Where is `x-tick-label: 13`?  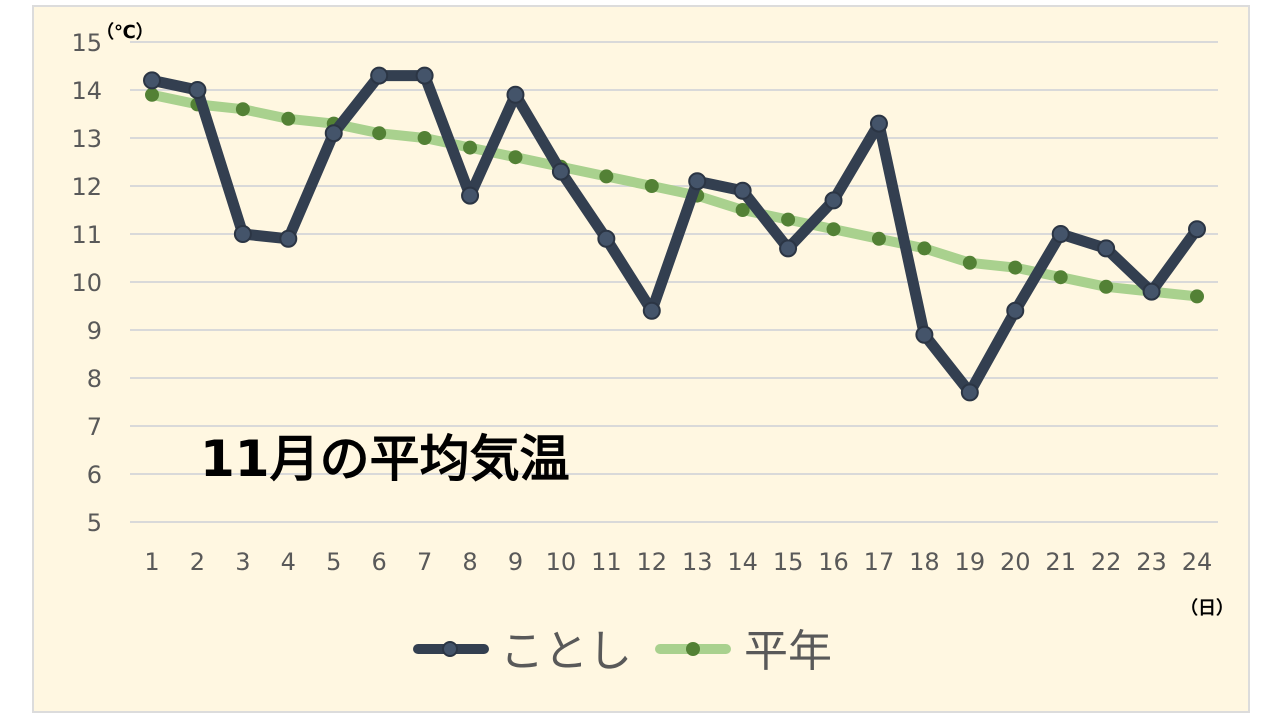 x-tick-label: 13 is located at coordinates (697, 562).